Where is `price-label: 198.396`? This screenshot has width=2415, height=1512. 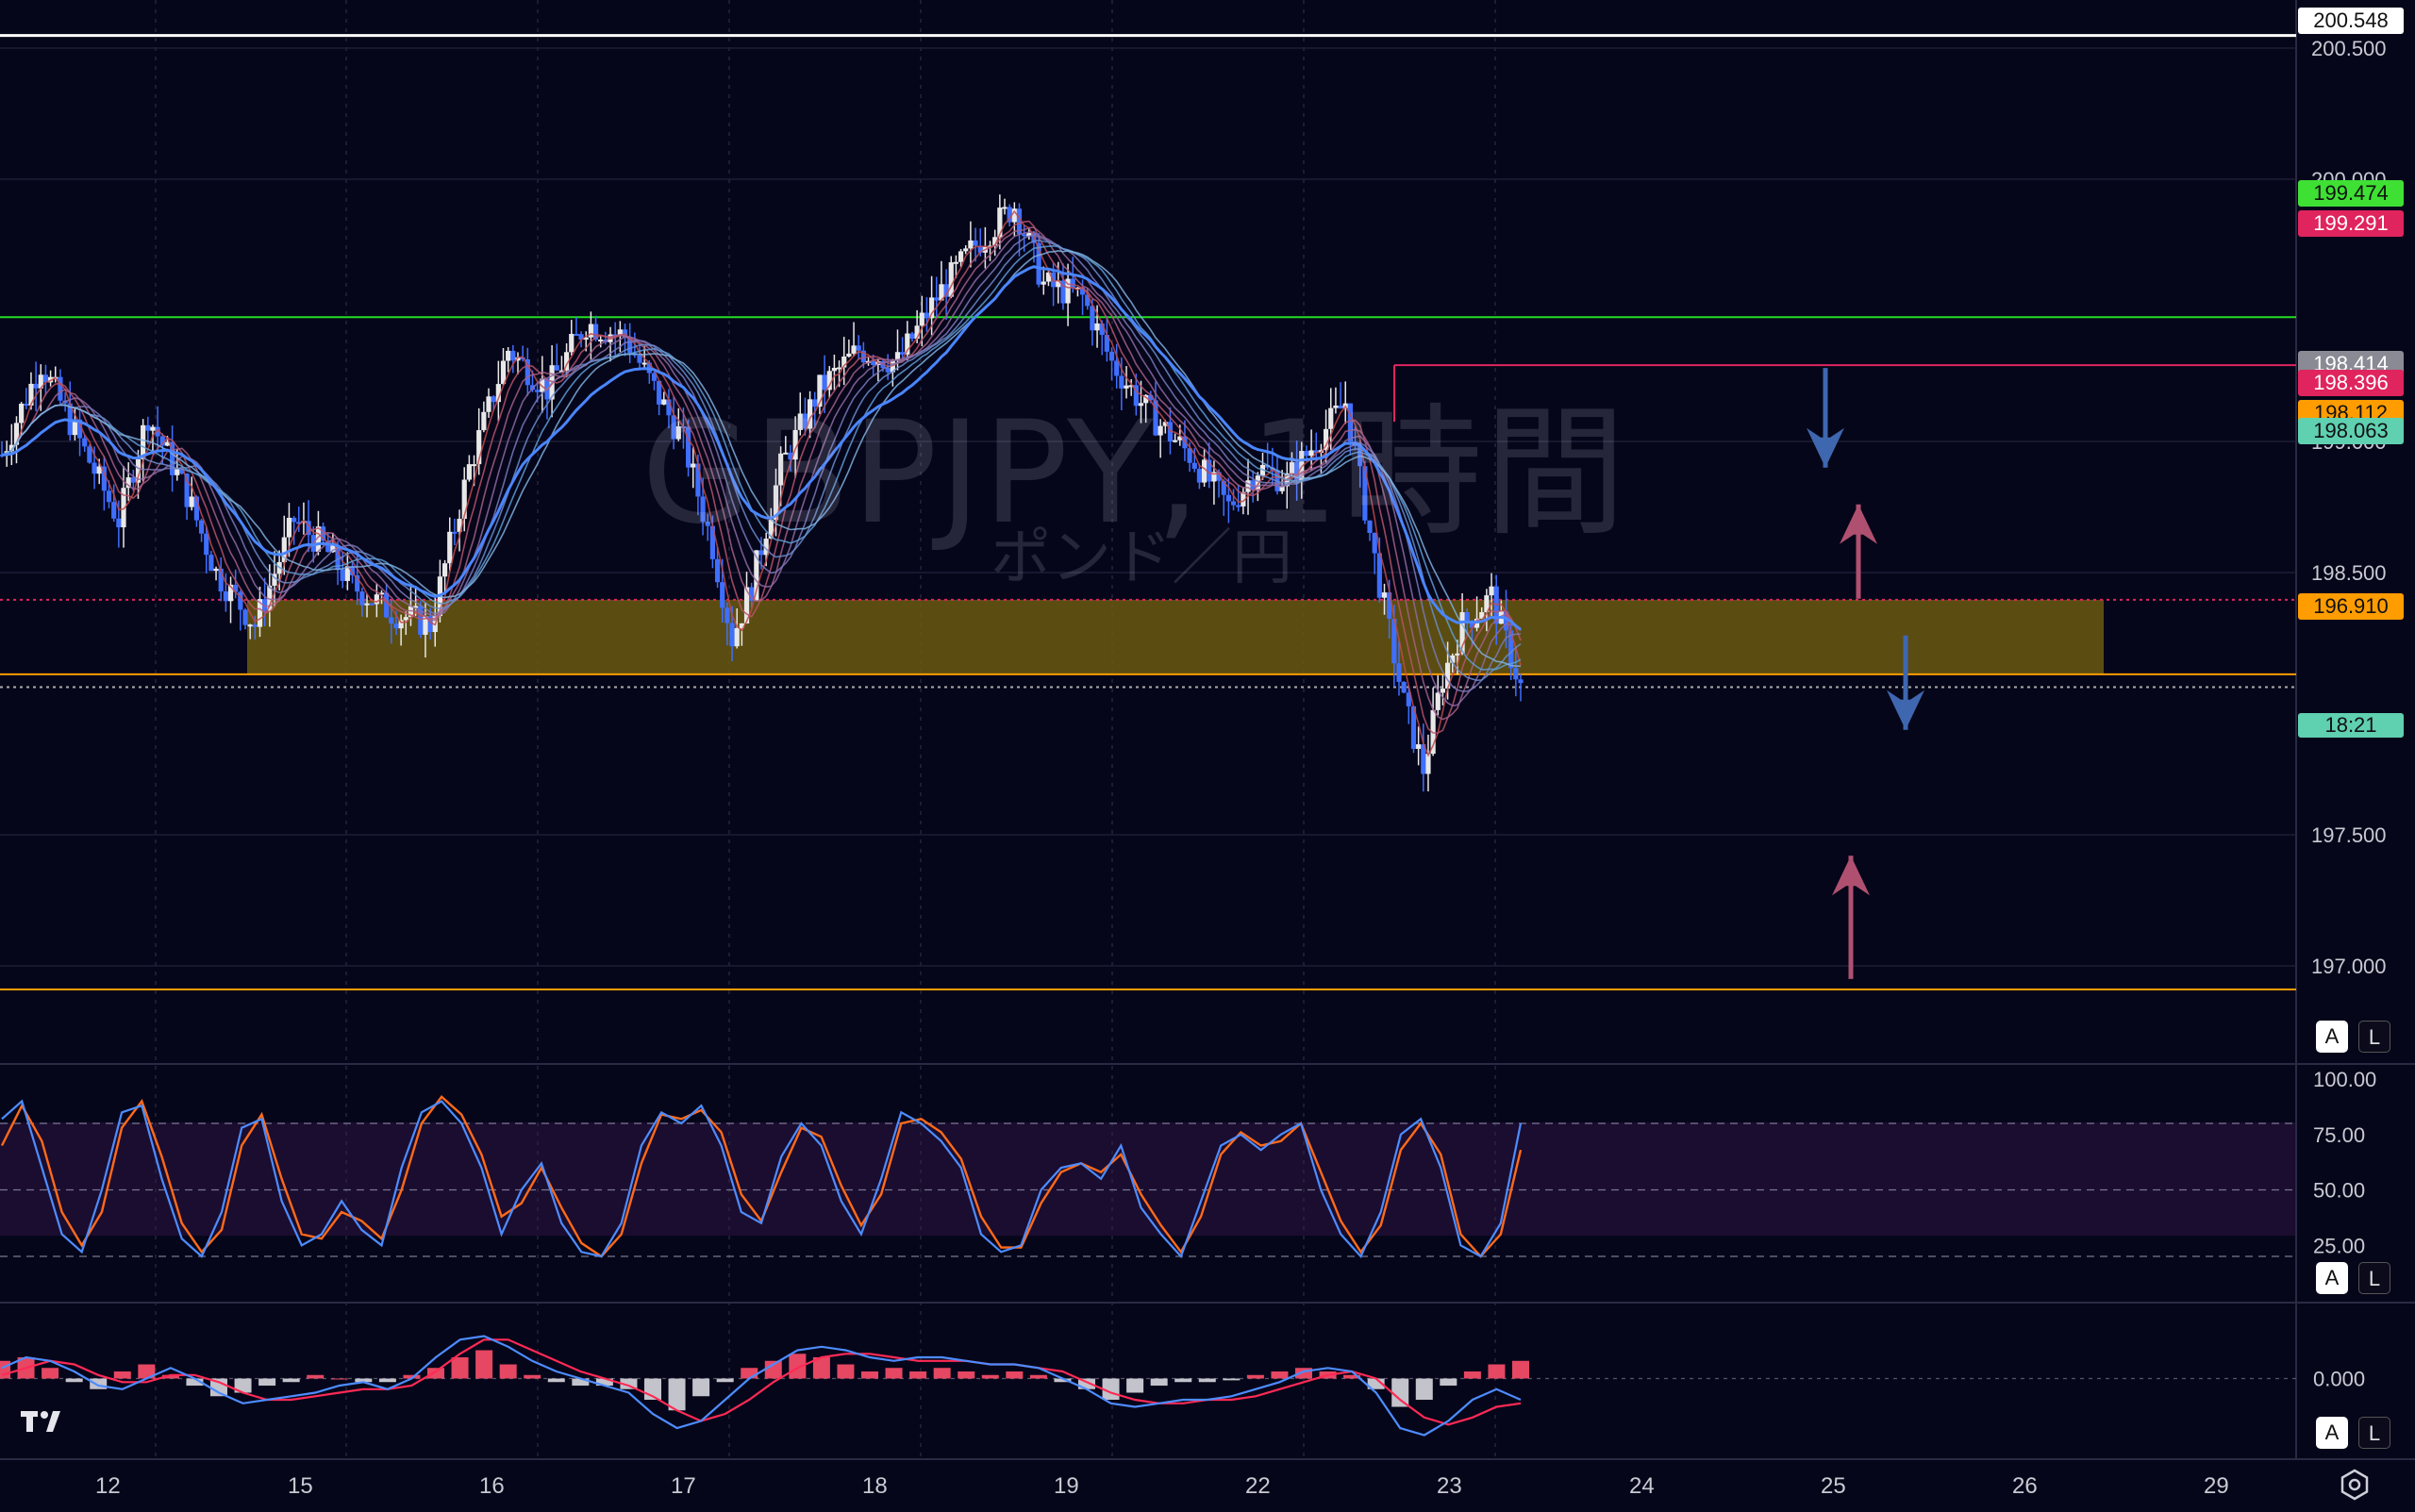
price-label: 198.396 is located at coordinates (2351, 383).